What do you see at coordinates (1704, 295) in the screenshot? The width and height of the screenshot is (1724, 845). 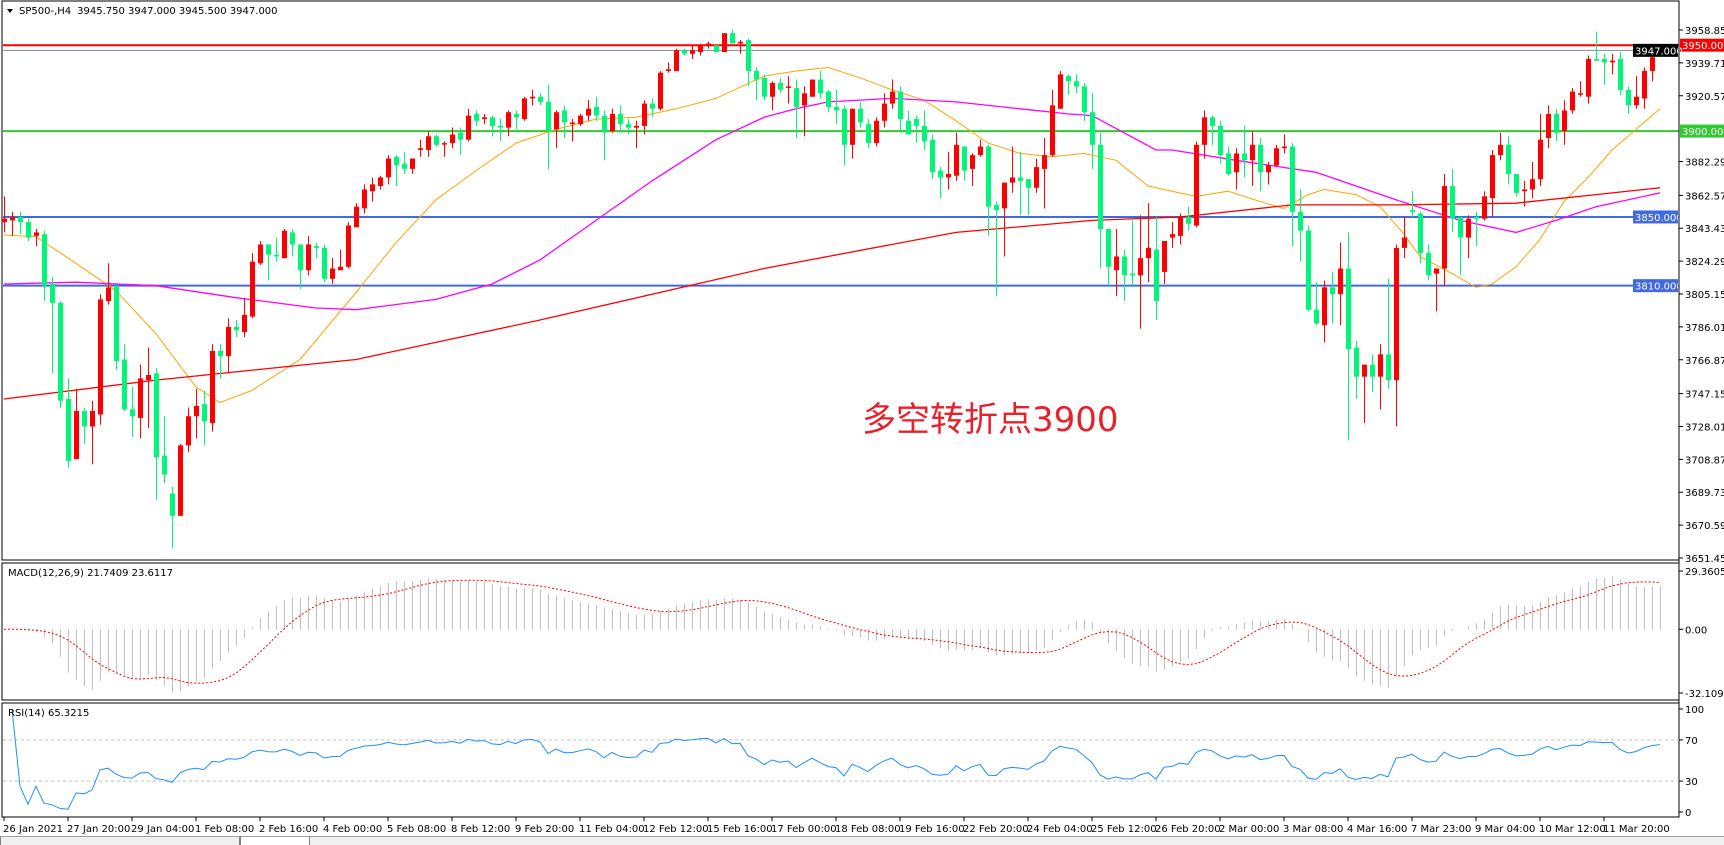 I see `price-tick-label: 3805.150` at bounding box center [1704, 295].